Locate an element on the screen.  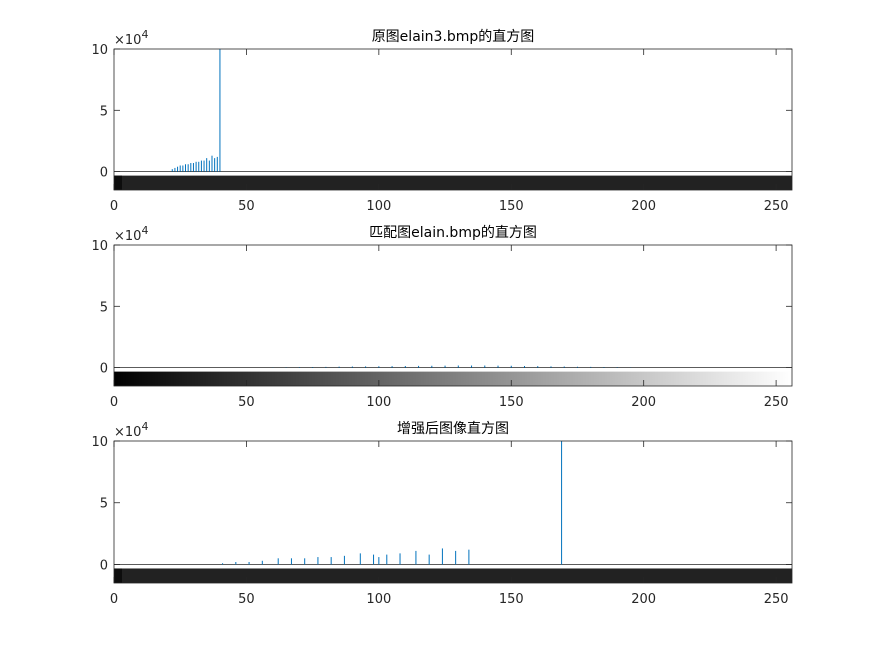
chart-title: 增强后图像直方图 is located at coordinates (453, 428).